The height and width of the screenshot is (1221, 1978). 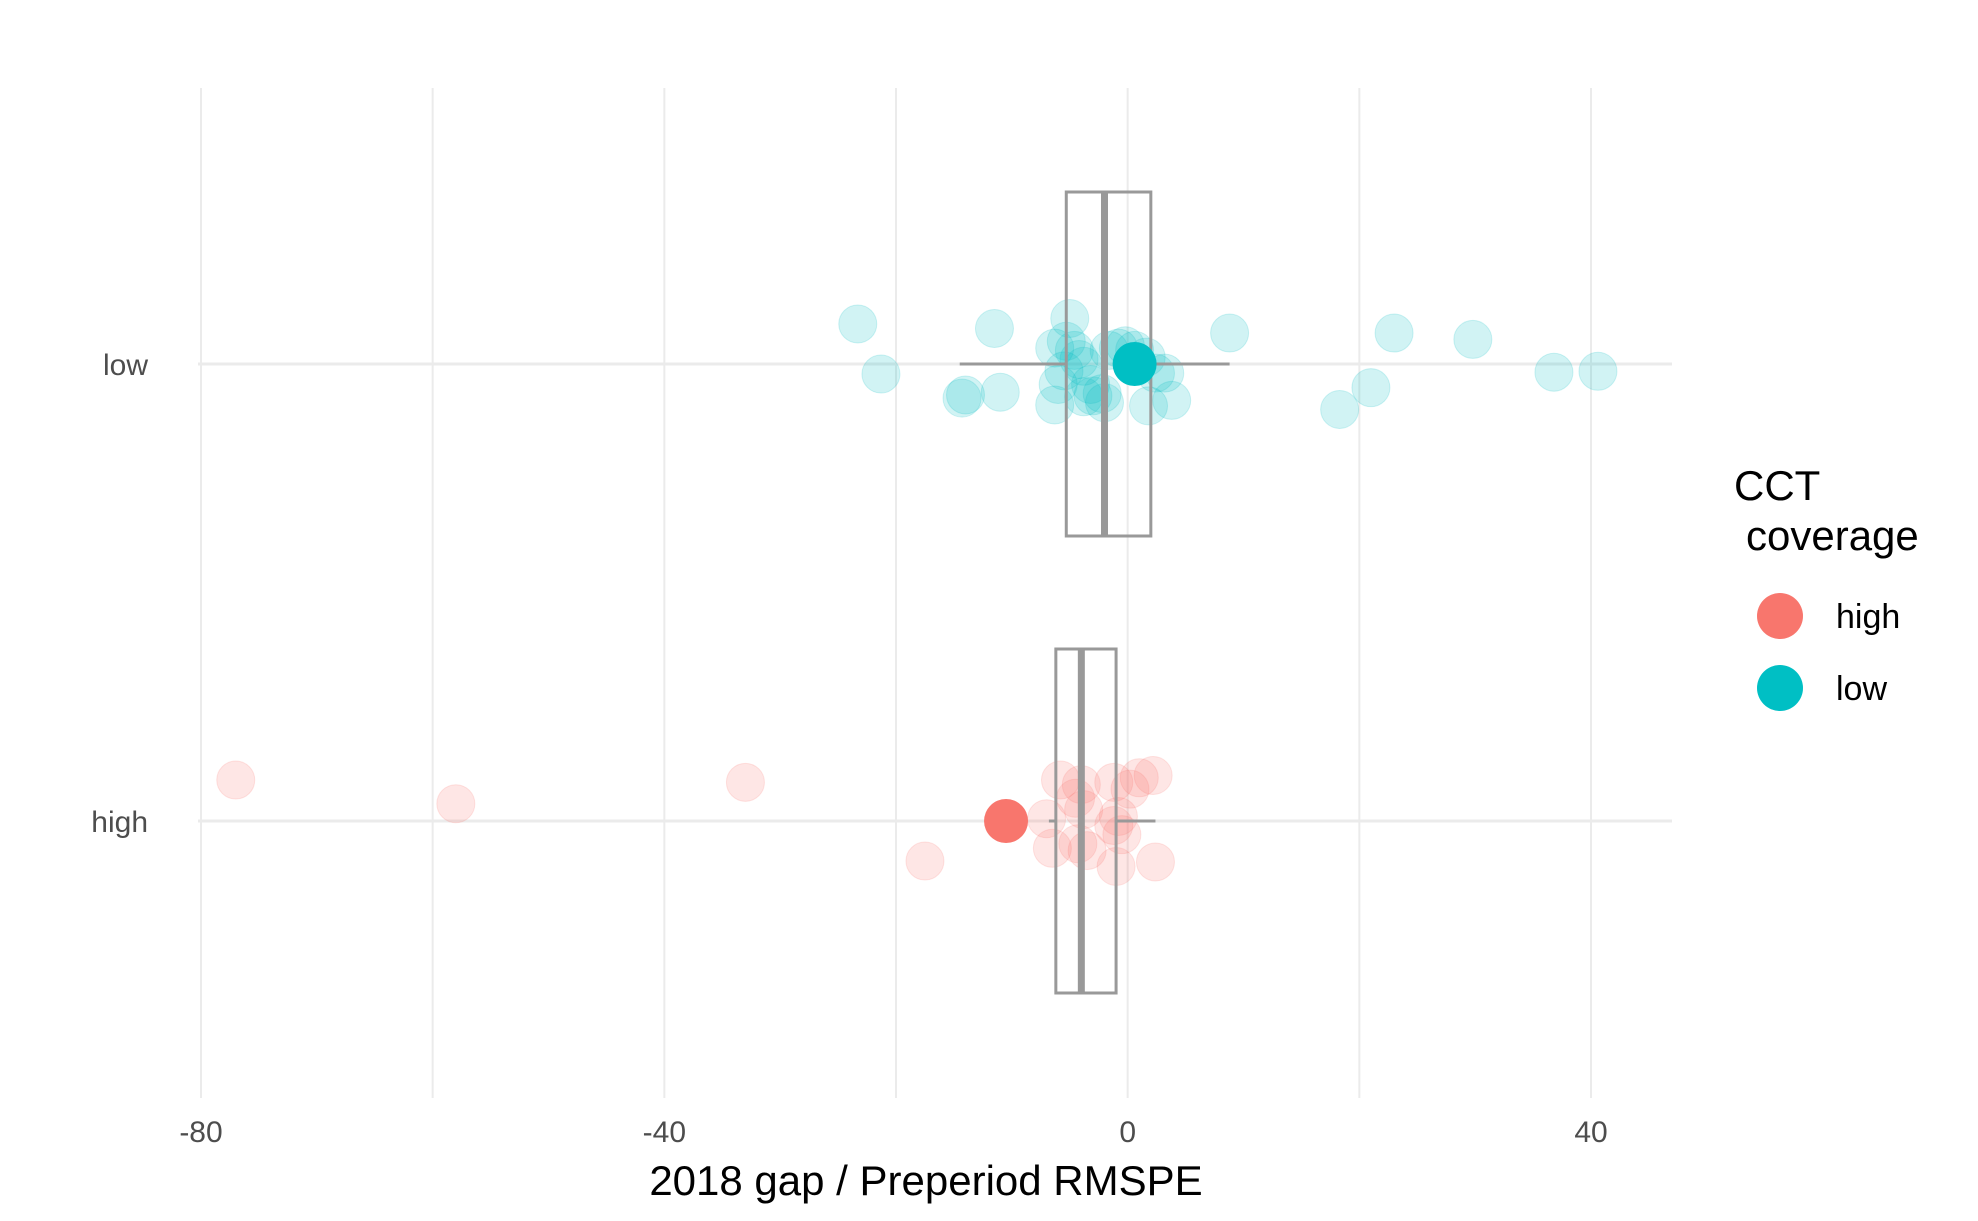 What do you see at coordinates (1590, 1132) in the screenshot?
I see `x-tick-label: 40` at bounding box center [1590, 1132].